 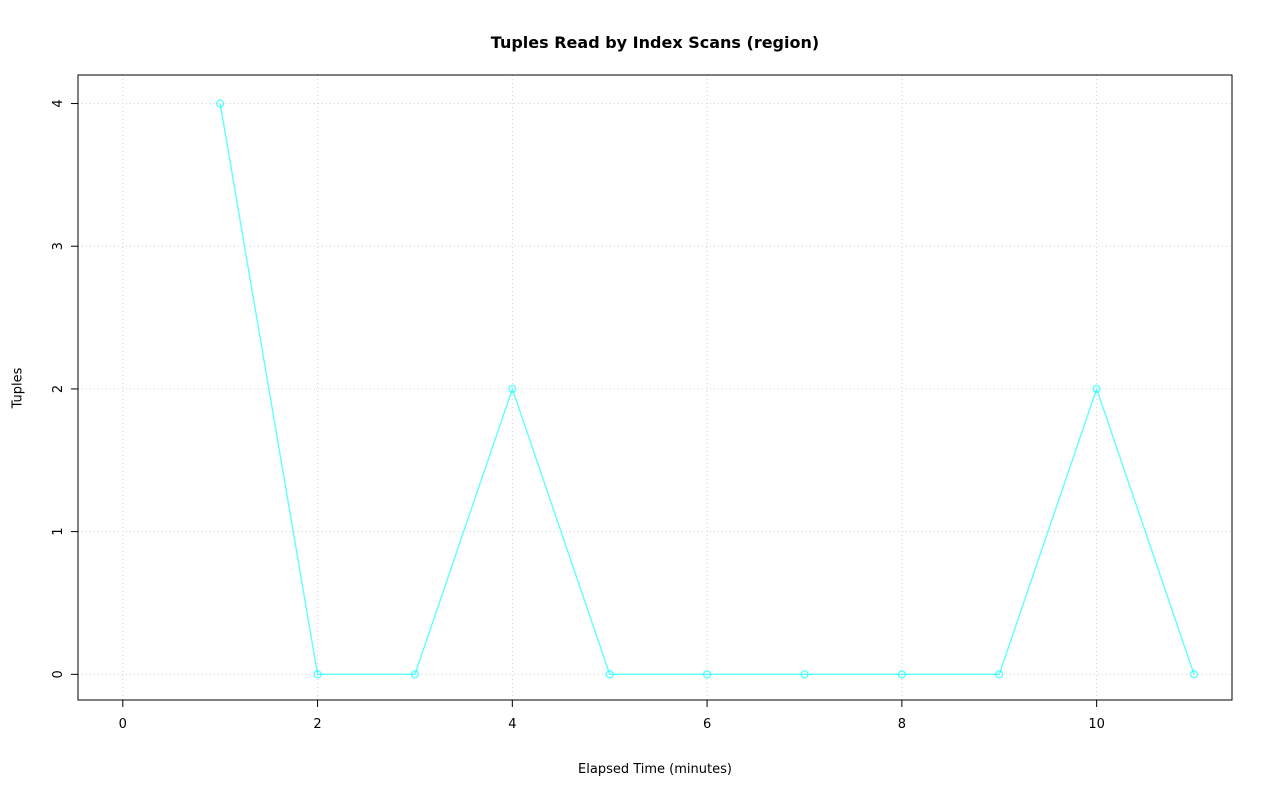 What do you see at coordinates (707, 724) in the screenshot?
I see `x-tick-label: 6` at bounding box center [707, 724].